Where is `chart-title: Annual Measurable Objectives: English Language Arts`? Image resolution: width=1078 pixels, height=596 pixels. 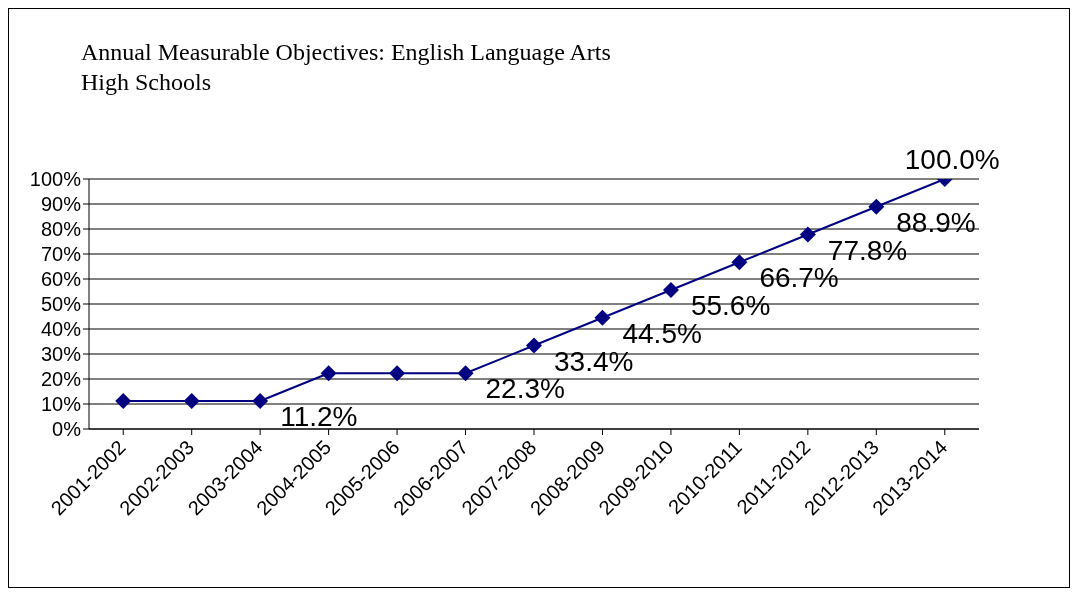
chart-title: Annual Measurable Objectives: English Language Arts is located at coordinates (346, 52).